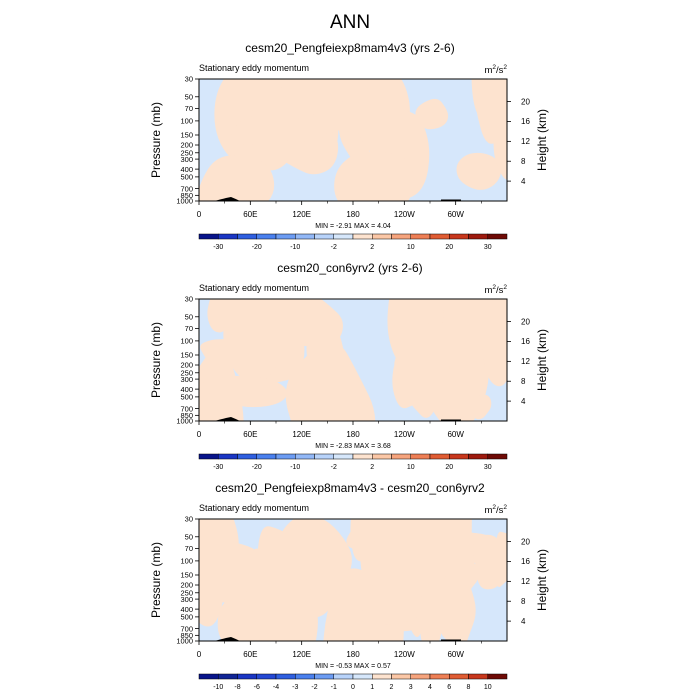 Image resolution: width=700 pixels, height=700 pixels. Describe the element at coordinates (449, 687) in the screenshot. I see `colorbar-label: 6` at that location.